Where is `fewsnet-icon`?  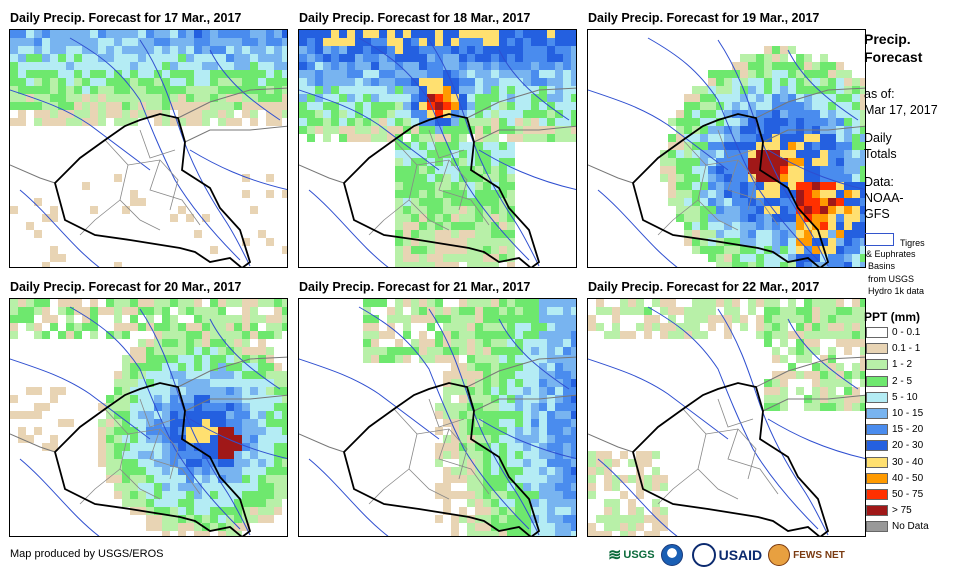 fewsnet-icon is located at coordinates (779, 555).